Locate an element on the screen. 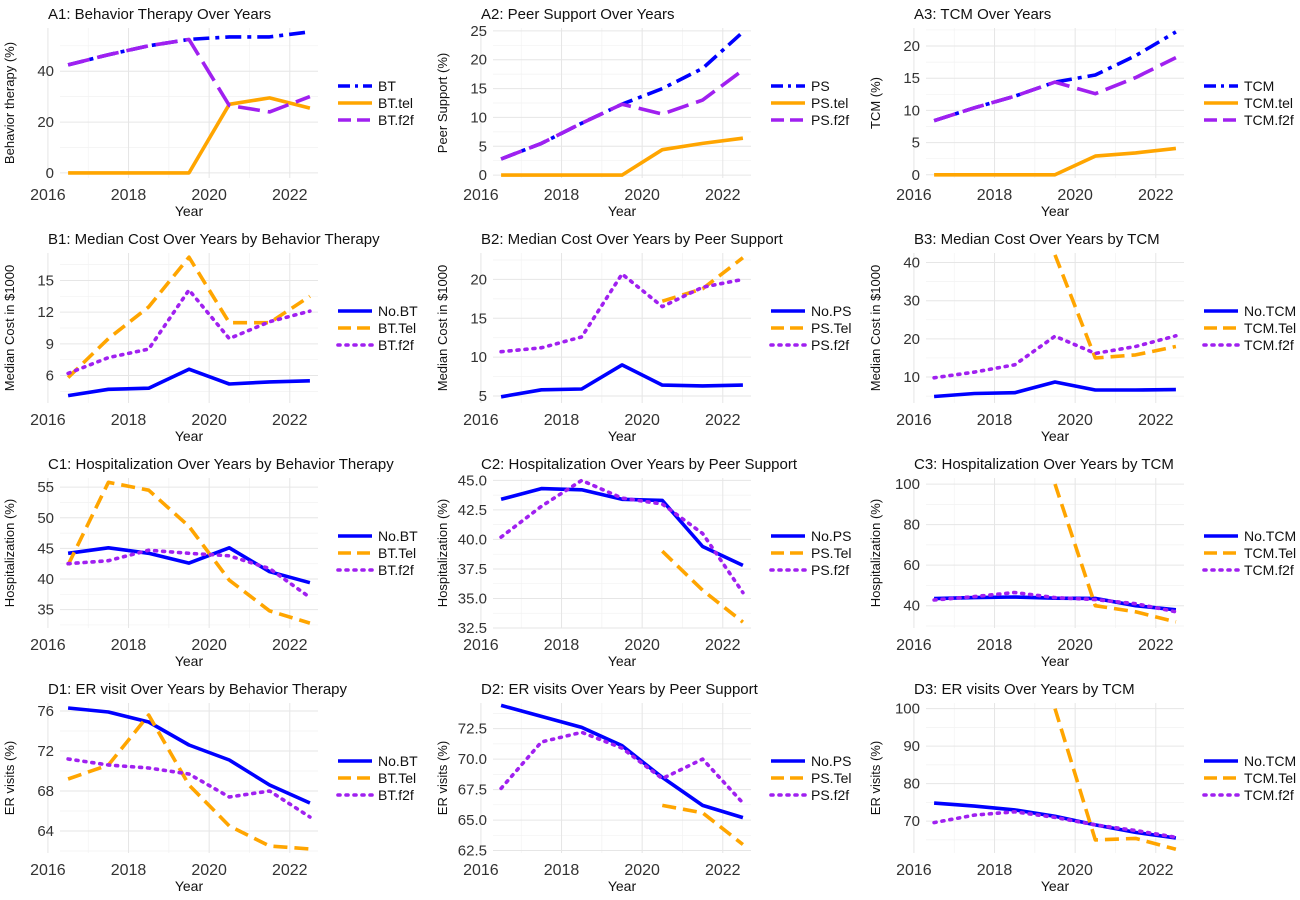  y-tick-label: 70 is located at coordinates (911, 821).